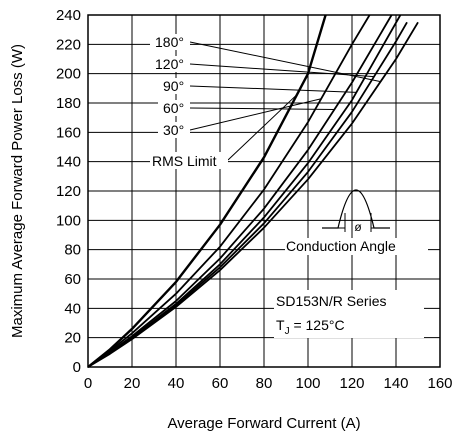 The width and height of the screenshot is (454, 439). What do you see at coordinates (68, 15) in the screenshot?
I see `y-tick-label: 240` at bounding box center [68, 15].